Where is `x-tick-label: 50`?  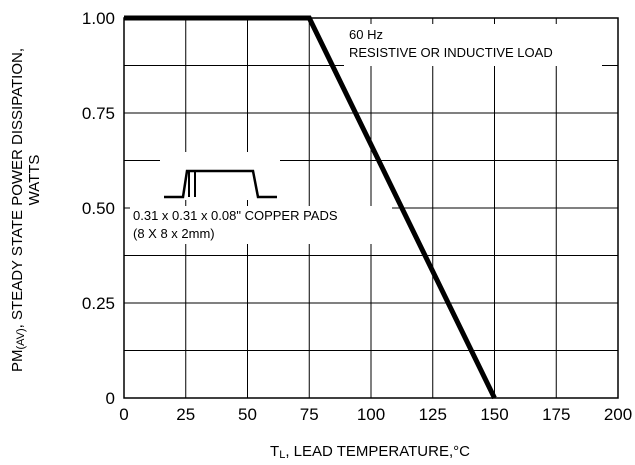 x-tick-label: 50 is located at coordinates (247, 414).